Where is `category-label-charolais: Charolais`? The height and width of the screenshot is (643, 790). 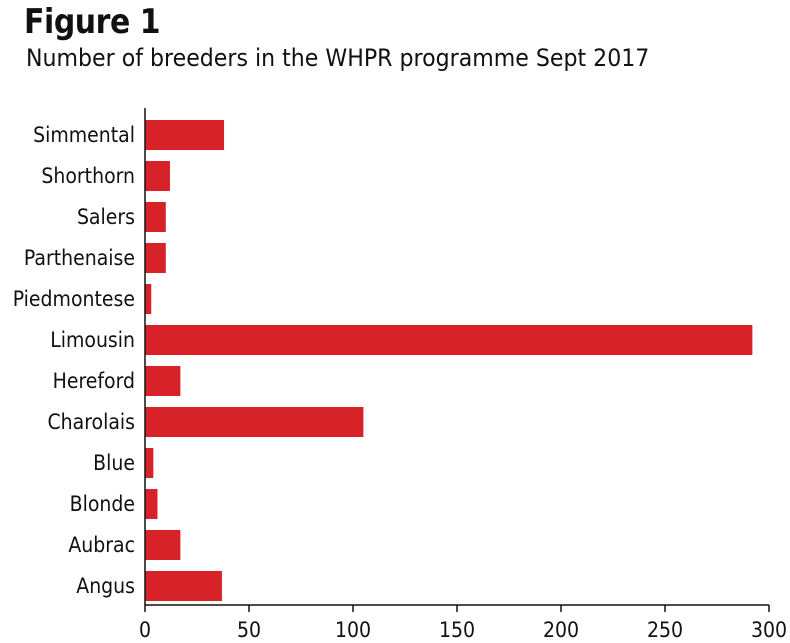
category-label-charolais: Charolais is located at coordinates (91, 422).